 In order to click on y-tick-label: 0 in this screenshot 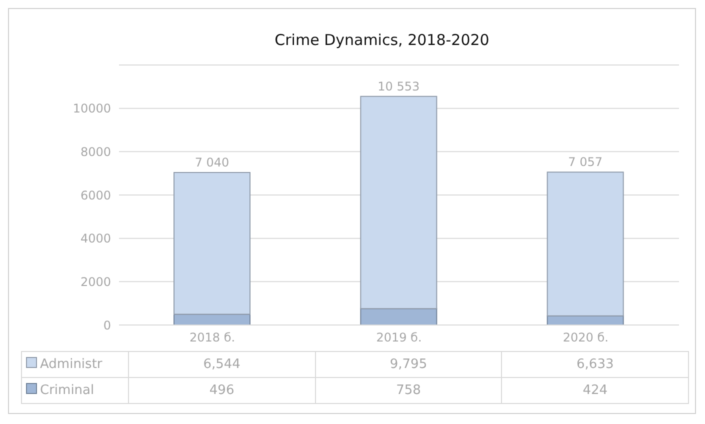, I will do `click(107, 325)`.